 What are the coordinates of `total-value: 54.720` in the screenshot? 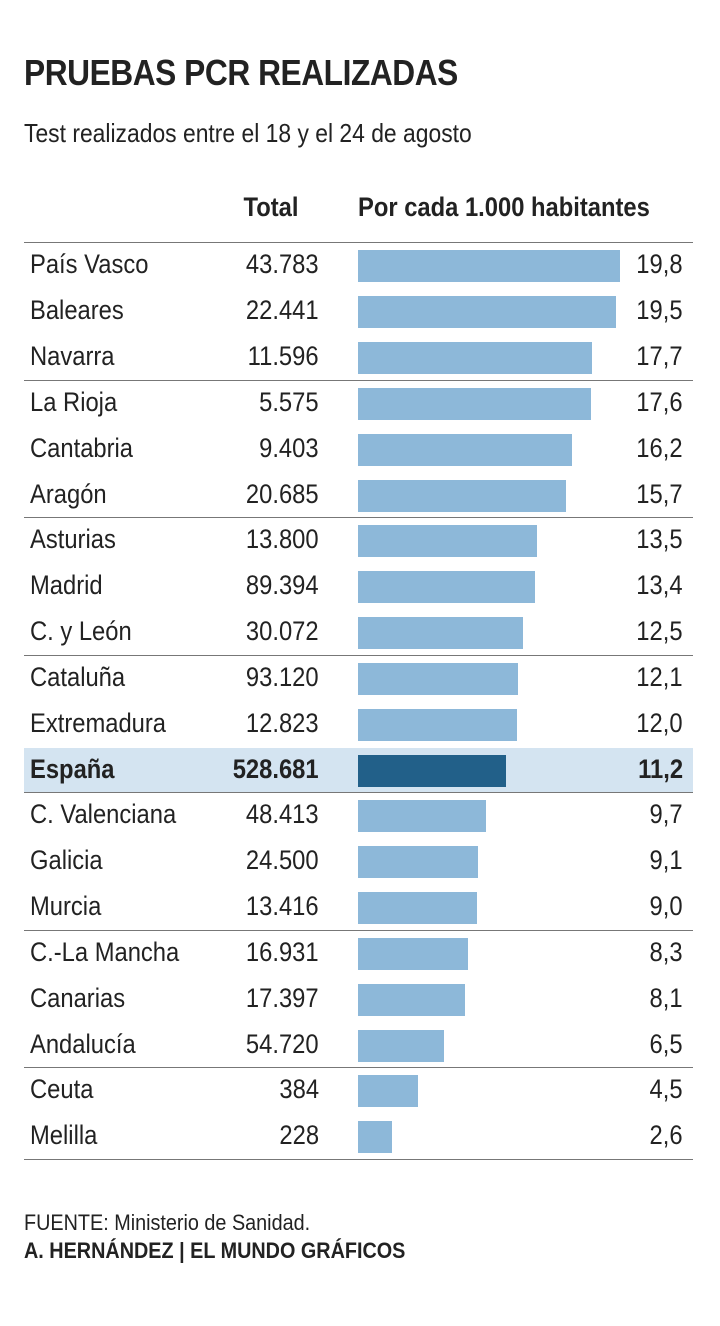 It's located at (282, 1043).